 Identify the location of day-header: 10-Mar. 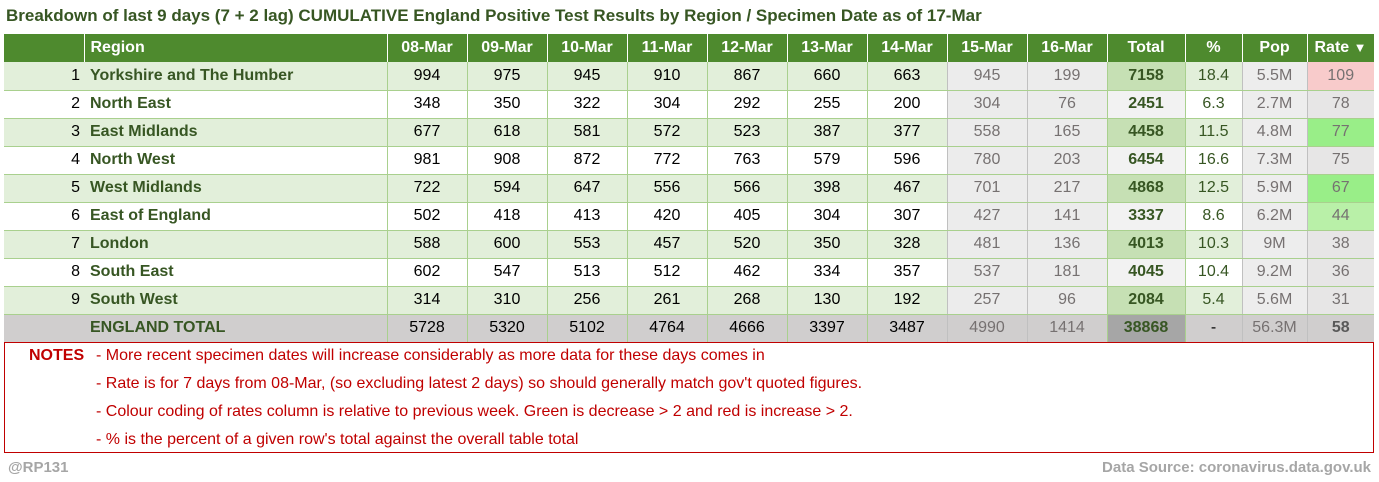
(587, 48).